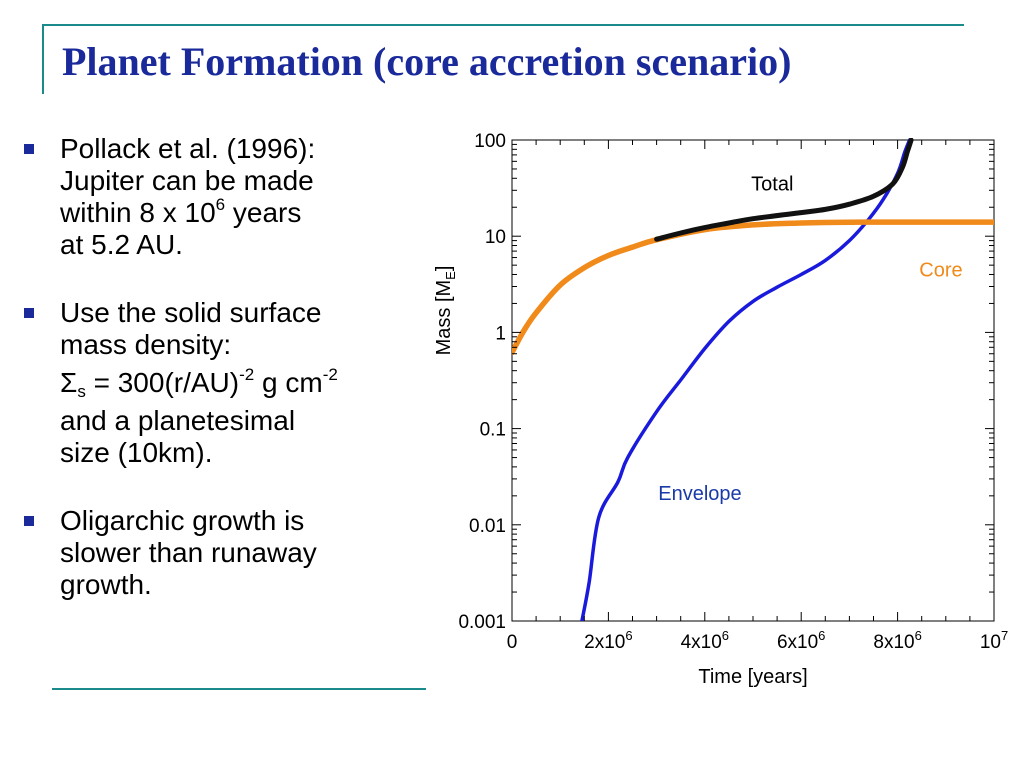 The image size is (1024, 768). Describe the element at coordinates (753, 287) in the screenshot. I see `series-line-core` at that location.